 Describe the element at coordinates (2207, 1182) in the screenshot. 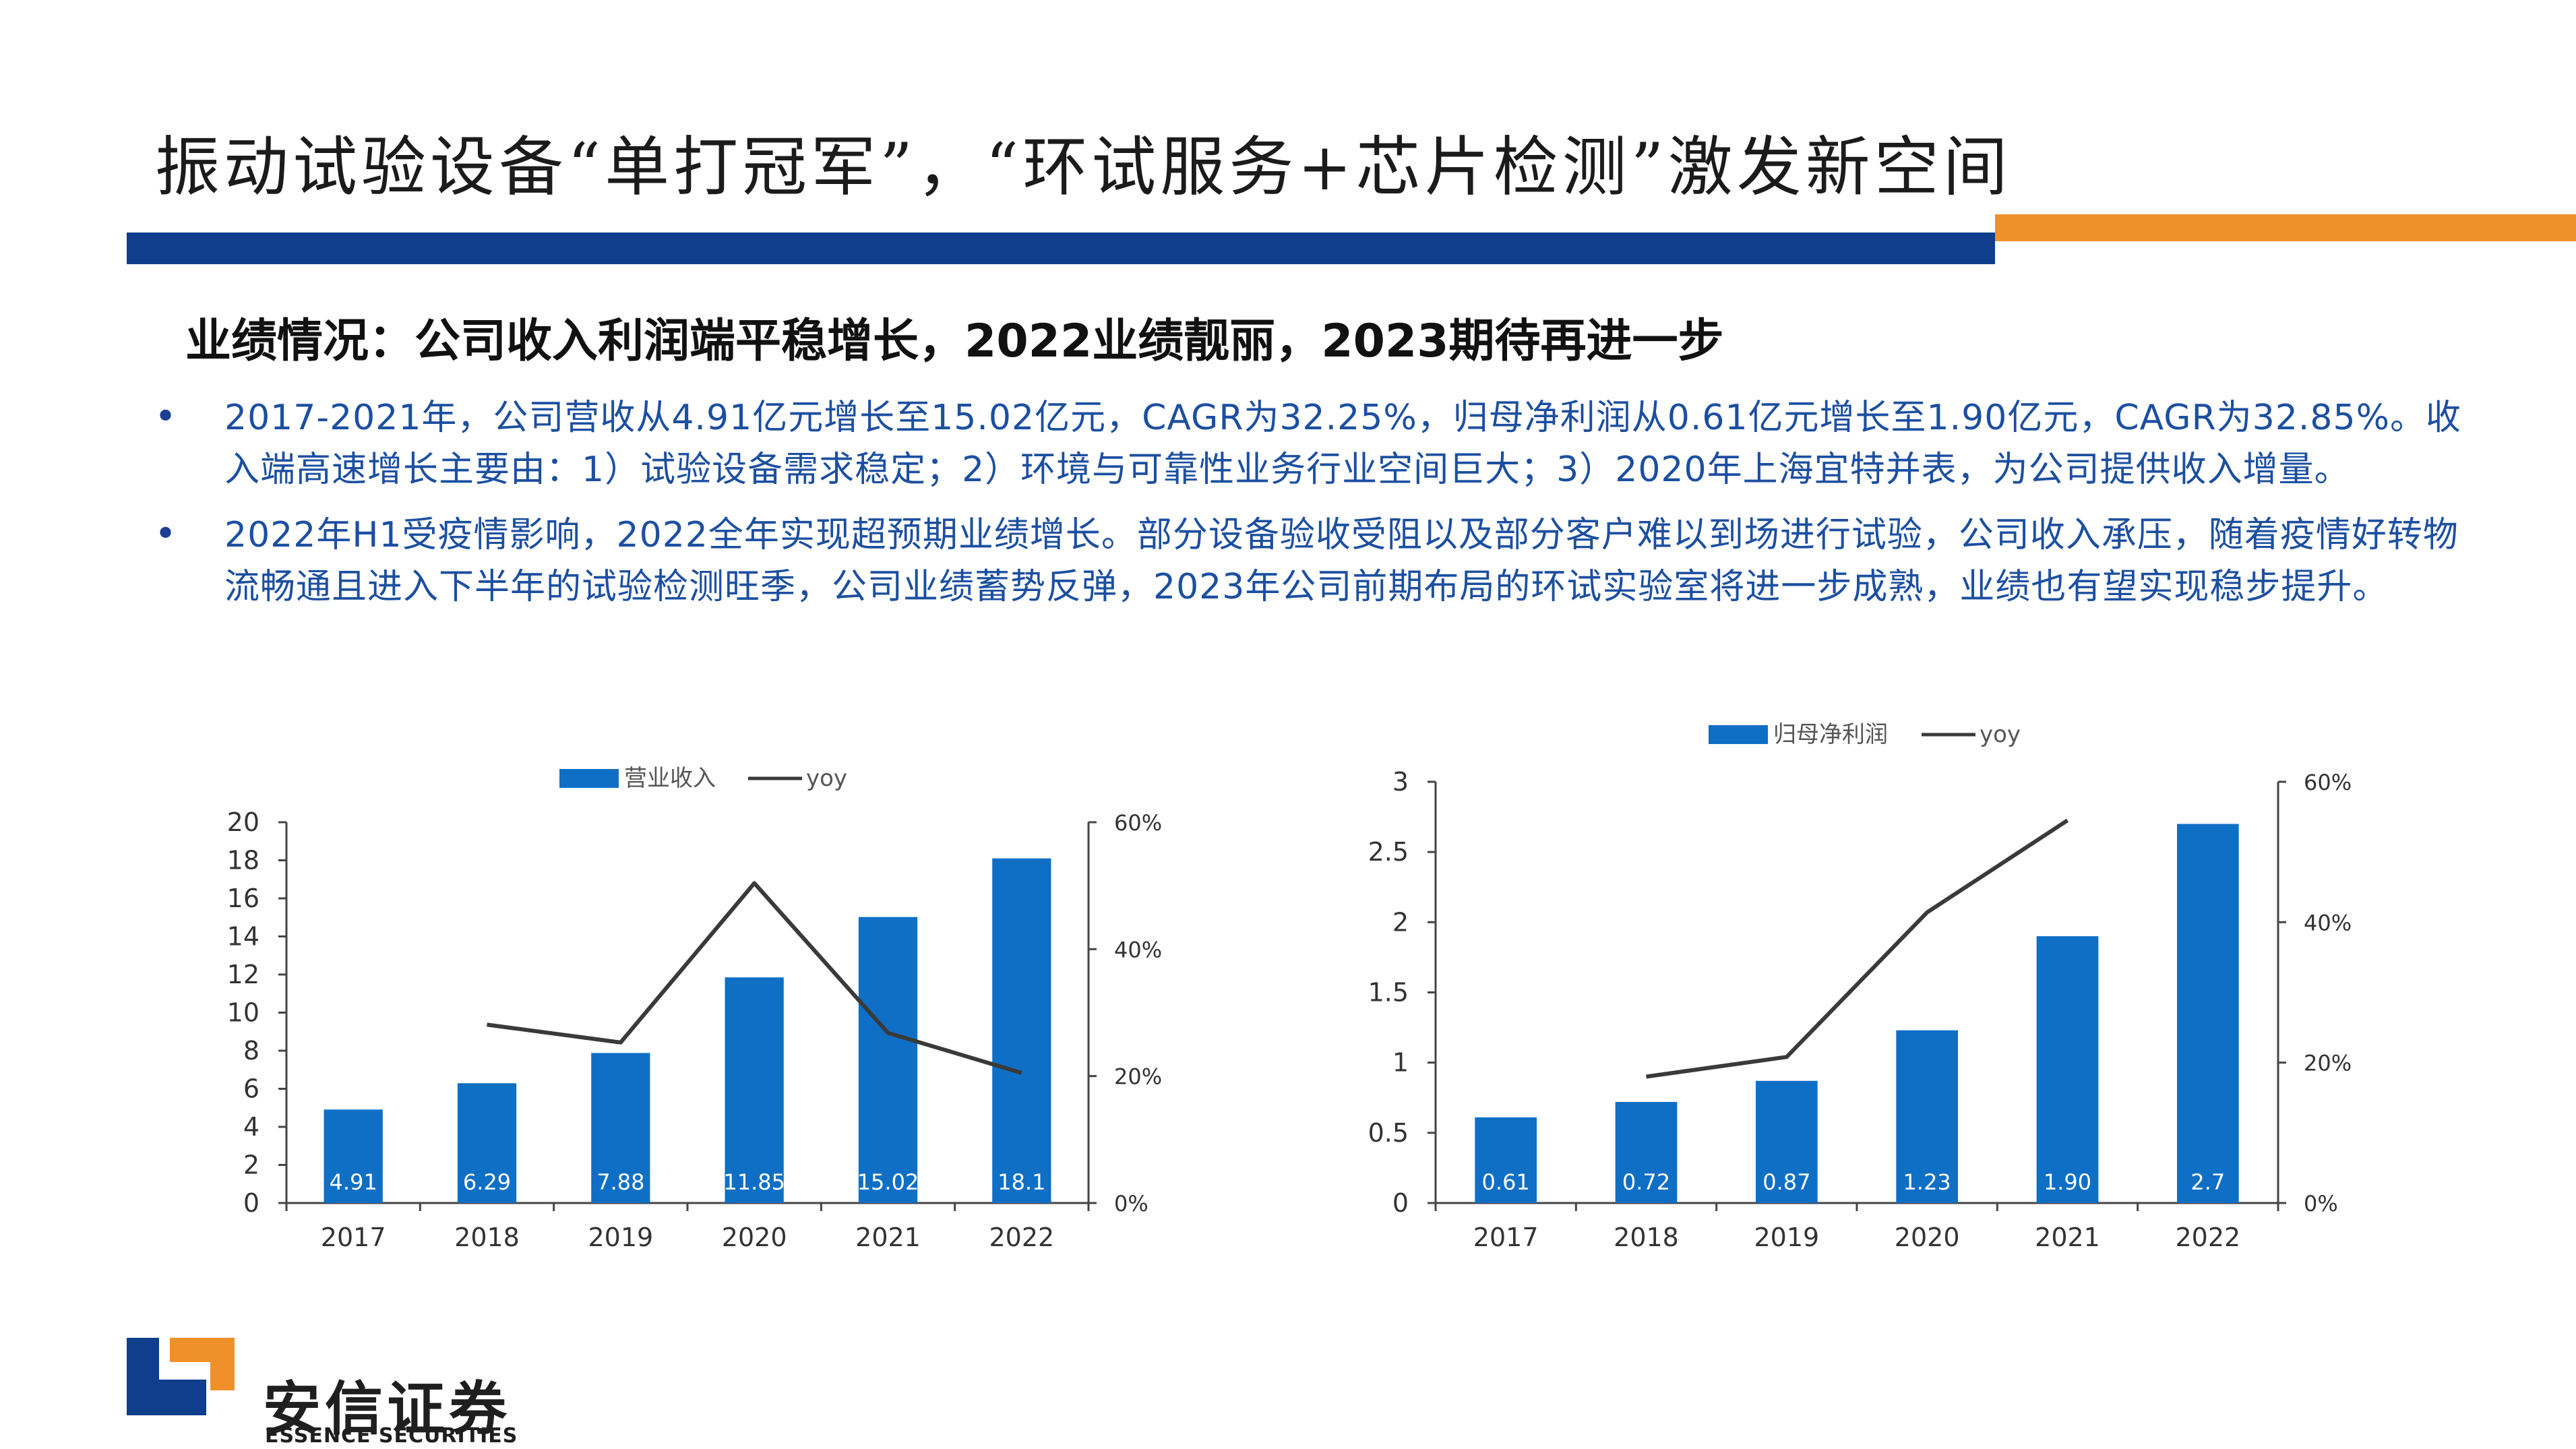

I see `bar-value-label: 2.7` at that location.